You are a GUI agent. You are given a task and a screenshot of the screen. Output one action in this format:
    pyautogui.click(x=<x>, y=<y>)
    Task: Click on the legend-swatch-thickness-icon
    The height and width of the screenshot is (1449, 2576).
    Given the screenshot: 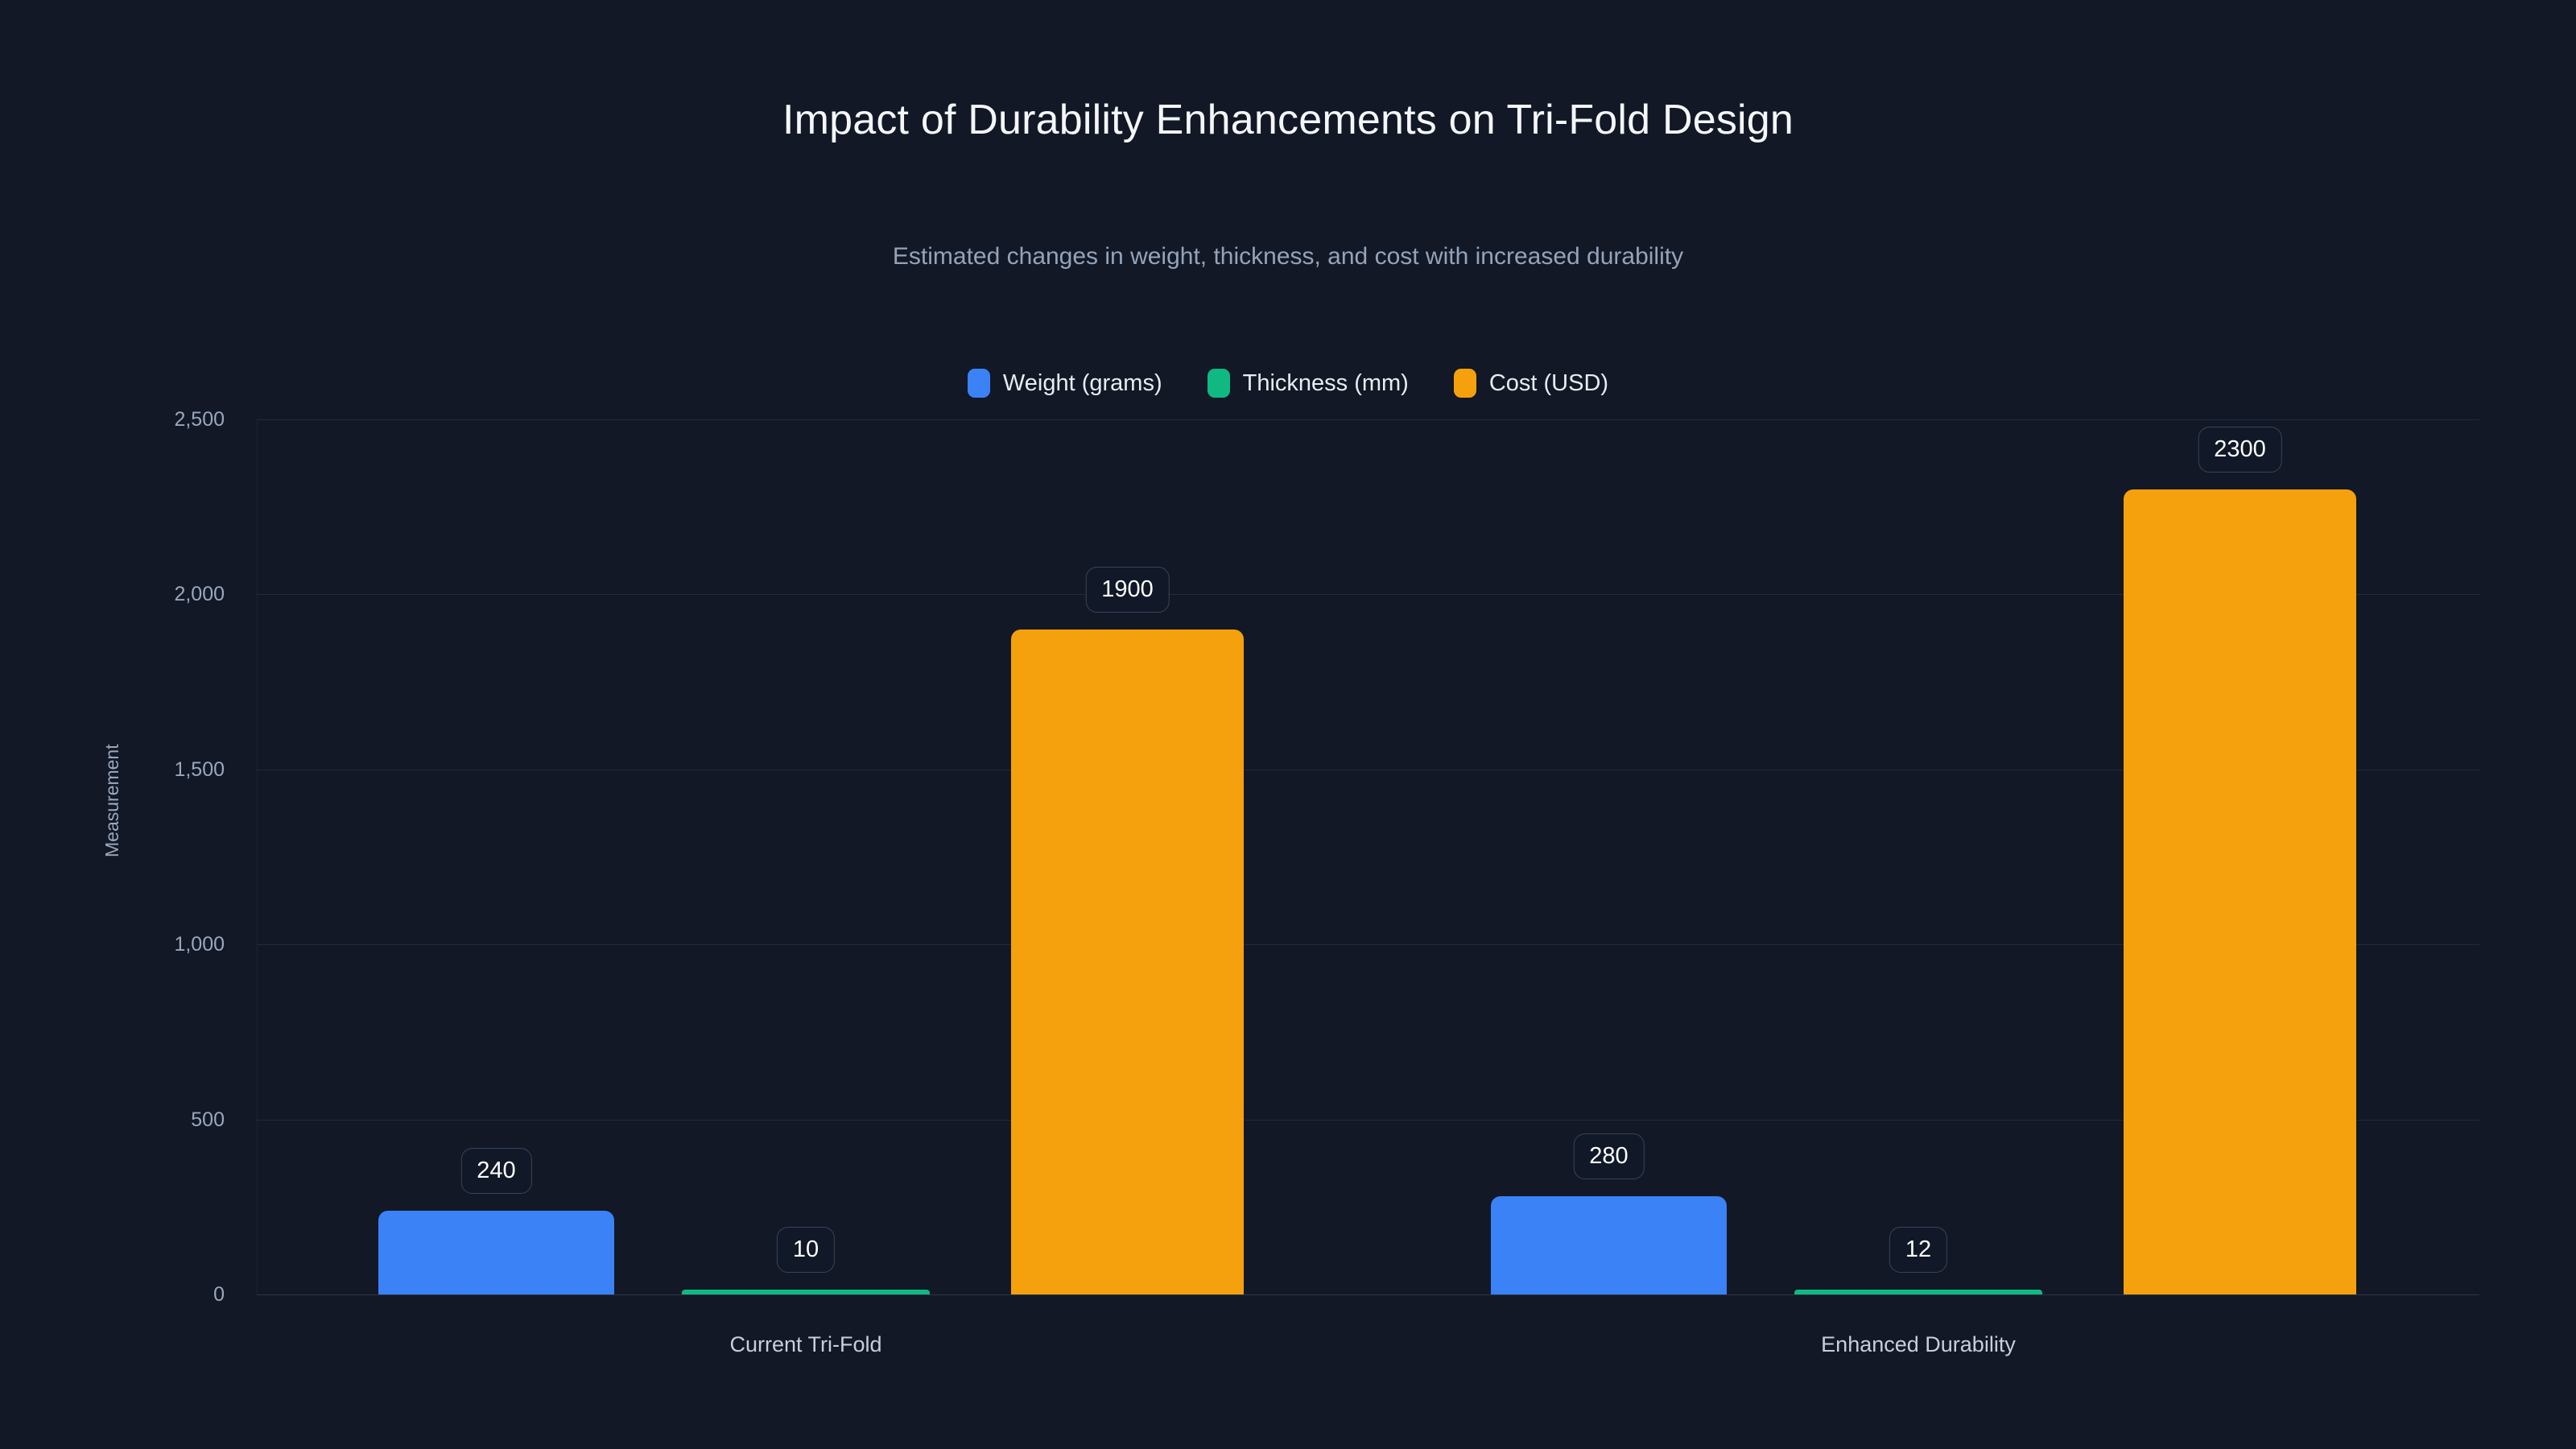 What is the action you would take?
    pyautogui.click(x=1218, y=383)
    